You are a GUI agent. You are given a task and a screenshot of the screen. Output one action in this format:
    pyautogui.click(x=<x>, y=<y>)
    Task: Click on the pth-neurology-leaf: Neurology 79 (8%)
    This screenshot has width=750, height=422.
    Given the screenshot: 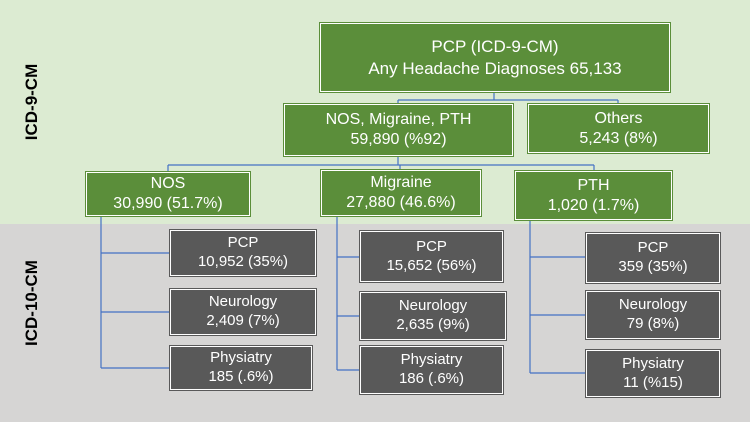 What is the action you would take?
    pyautogui.click(x=653, y=315)
    